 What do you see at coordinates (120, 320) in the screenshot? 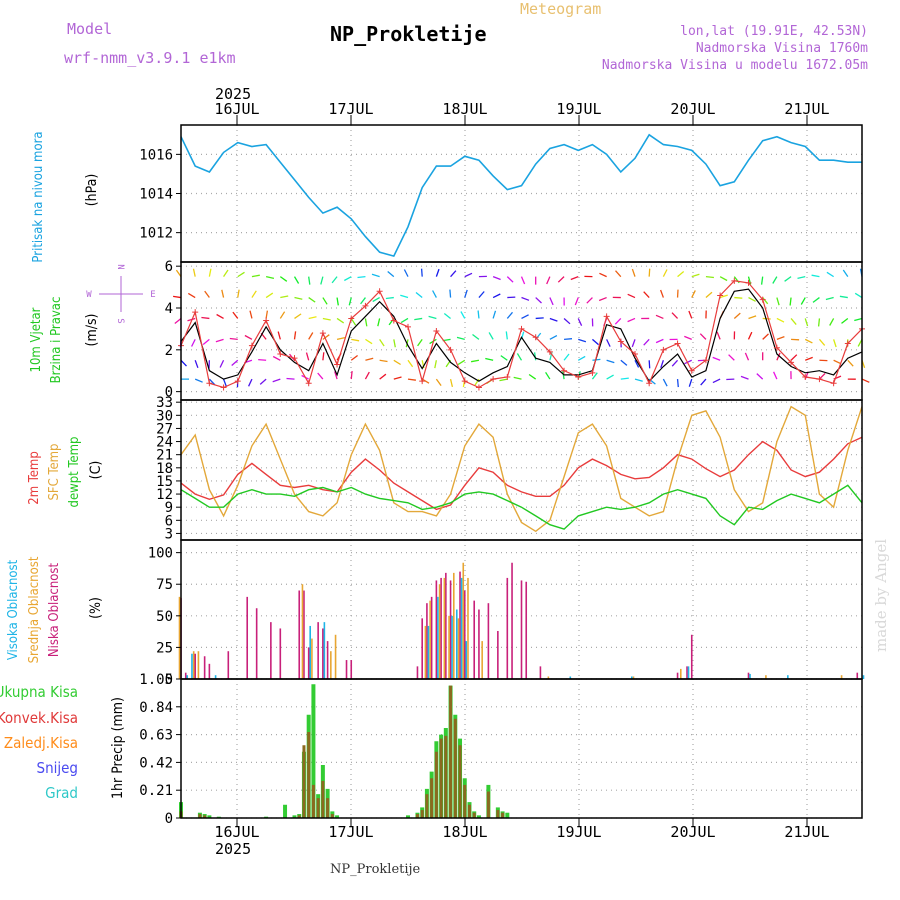
I see `compass-s: S` at bounding box center [120, 320].